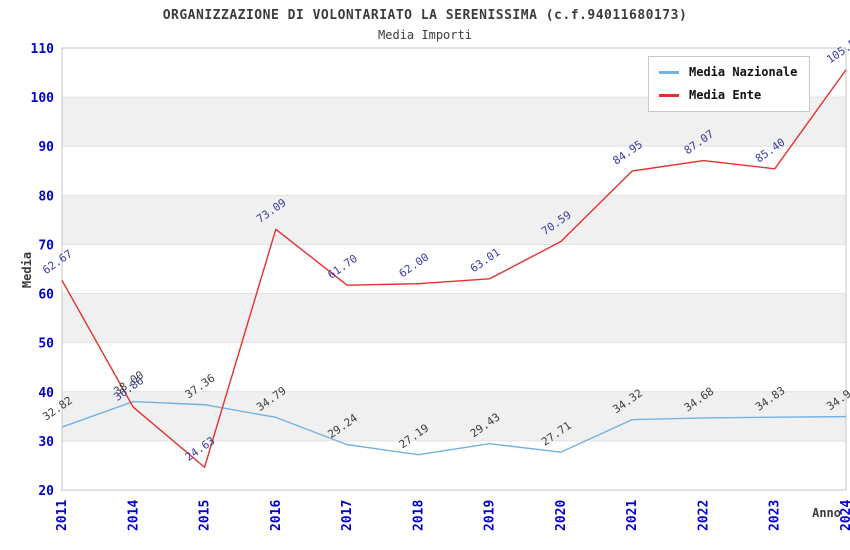 The image size is (850, 550). What do you see at coordinates (418, 515) in the screenshot?
I see `x-tick-label: 2018` at bounding box center [418, 515].